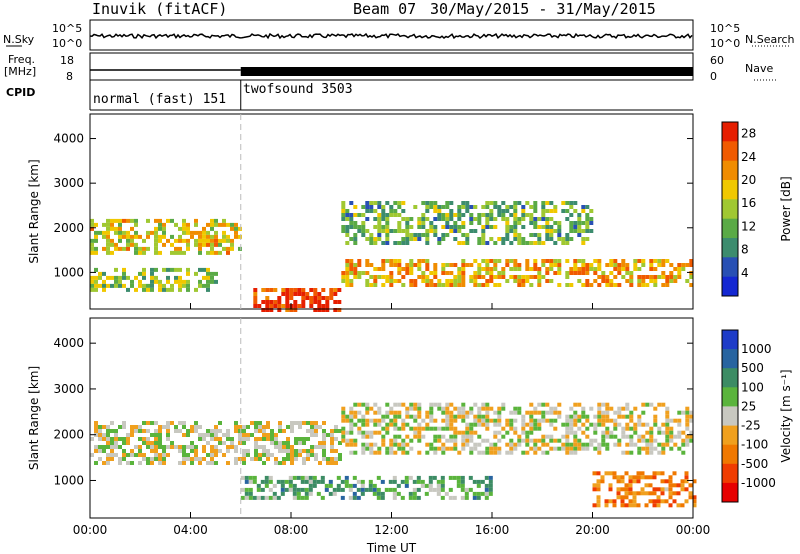  I want to click on nsearch-tick-high: 10^5, so click(725, 28).